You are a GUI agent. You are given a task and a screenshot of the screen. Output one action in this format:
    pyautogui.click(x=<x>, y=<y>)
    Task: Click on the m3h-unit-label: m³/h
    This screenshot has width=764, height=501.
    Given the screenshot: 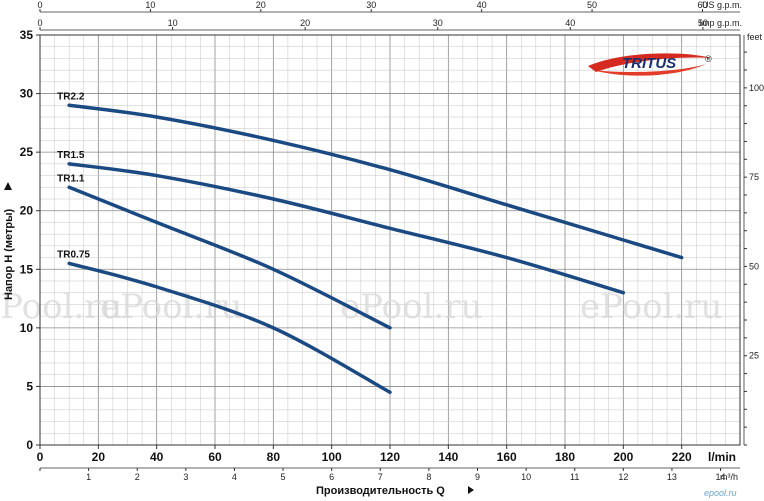 What is the action you would take?
    pyautogui.click(x=729, y=477)
    